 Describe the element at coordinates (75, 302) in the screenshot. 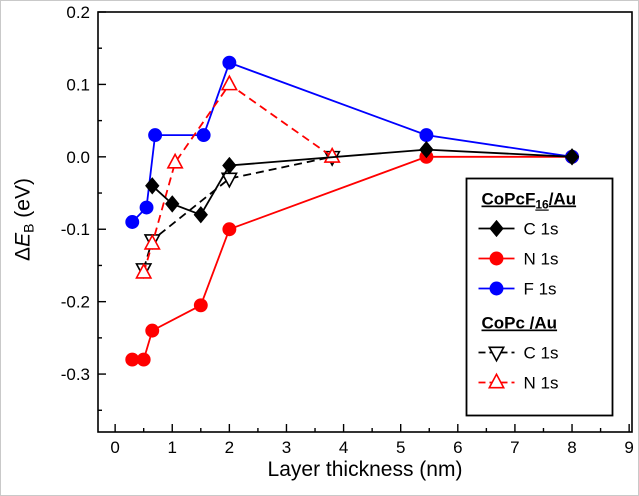

I see `y-tick-label: -0.2` at that location.